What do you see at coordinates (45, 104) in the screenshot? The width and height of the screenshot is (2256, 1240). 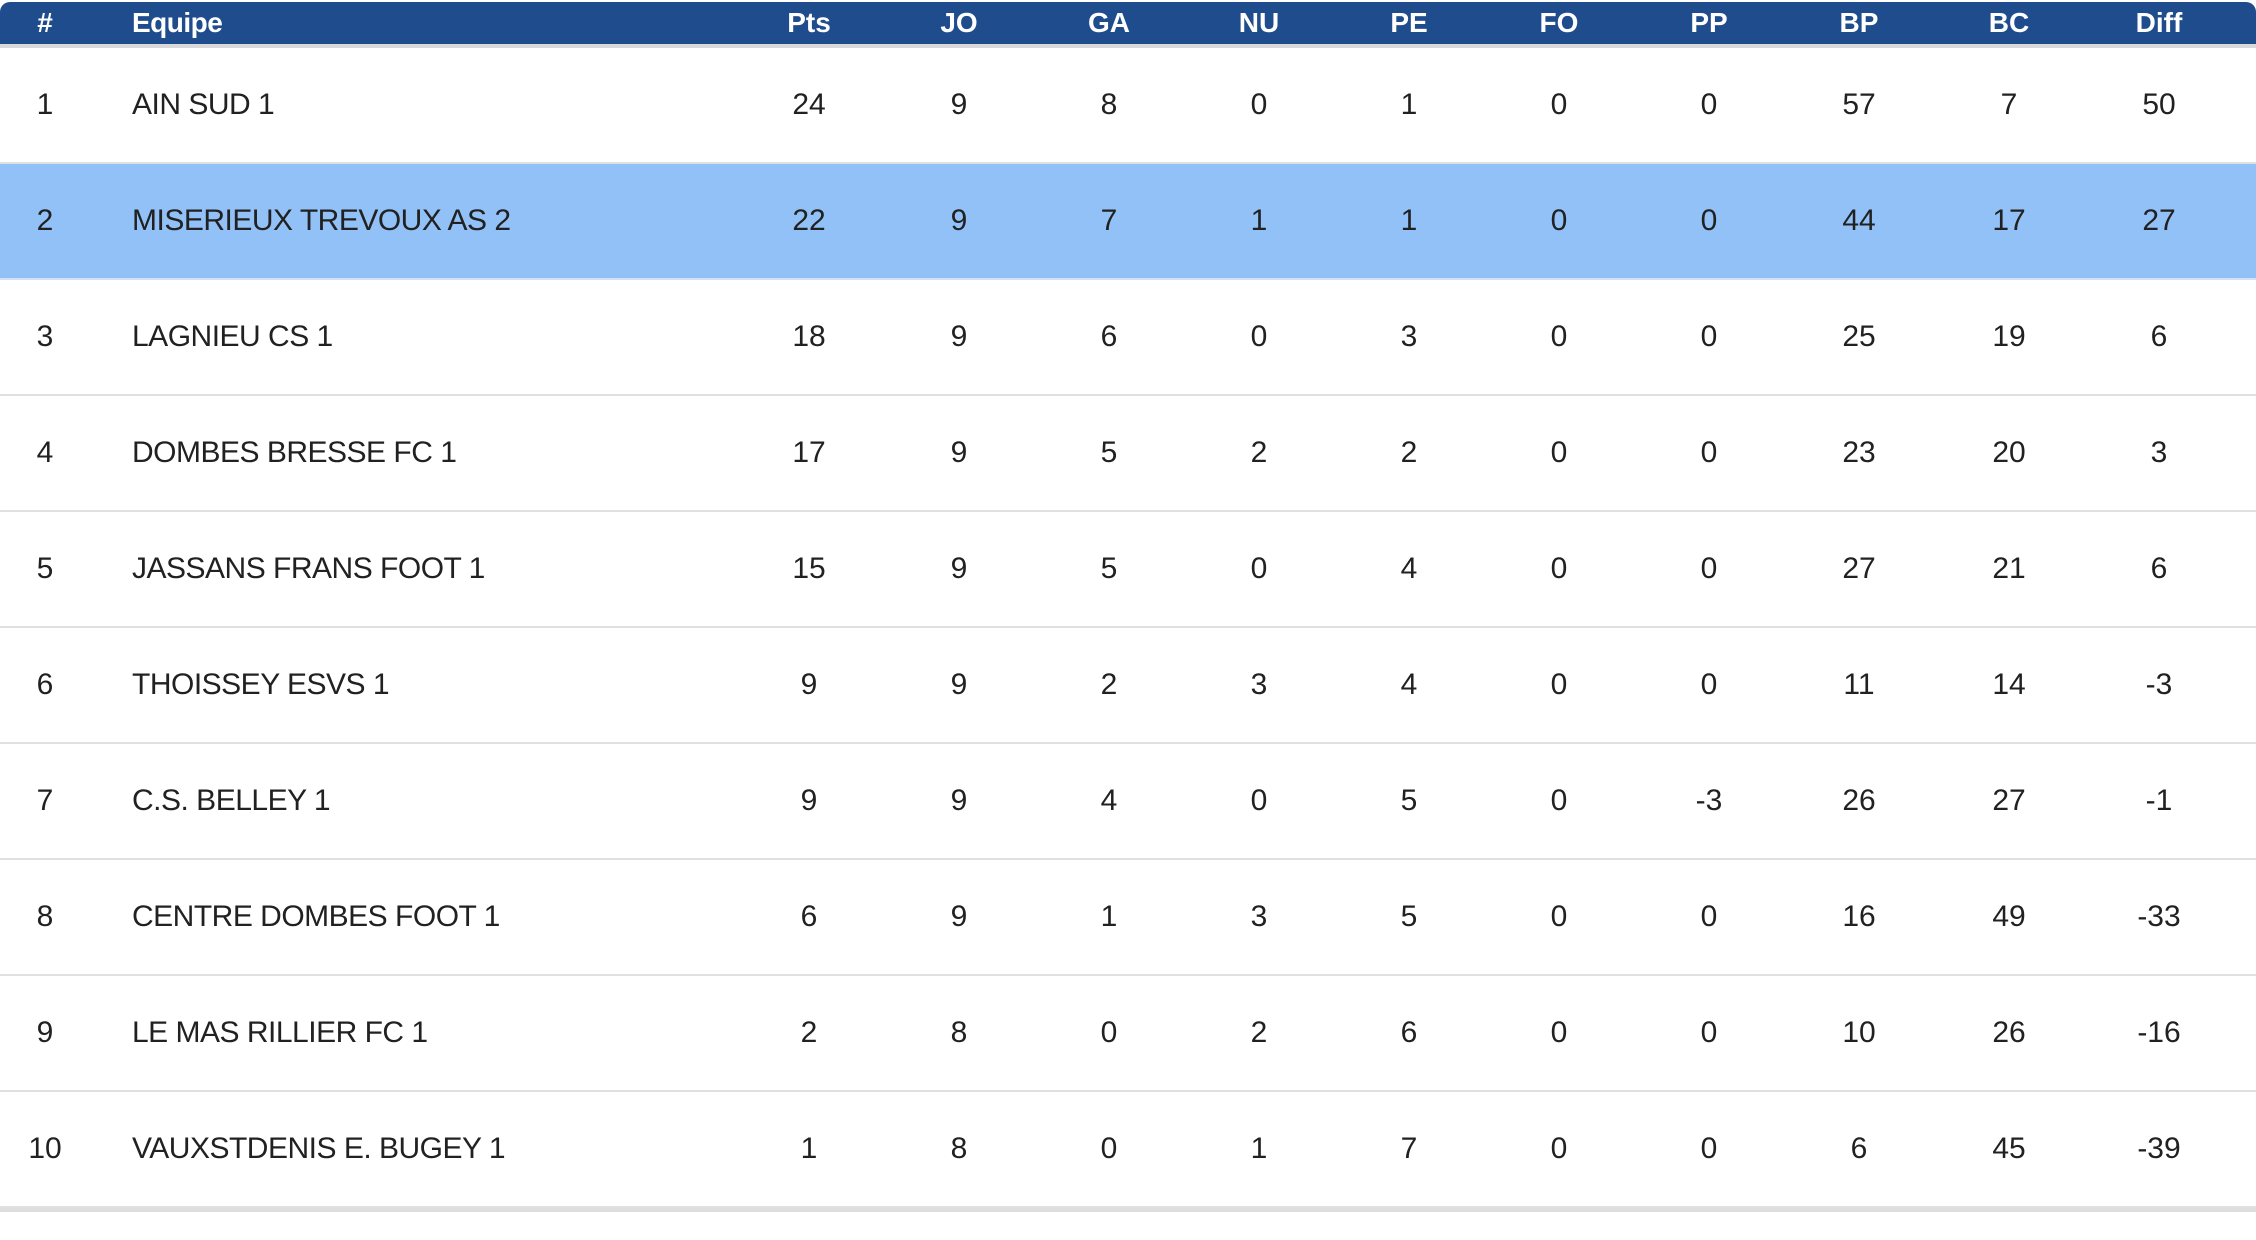 I see `rank-cell: 1` at bounding box center [45, 104].